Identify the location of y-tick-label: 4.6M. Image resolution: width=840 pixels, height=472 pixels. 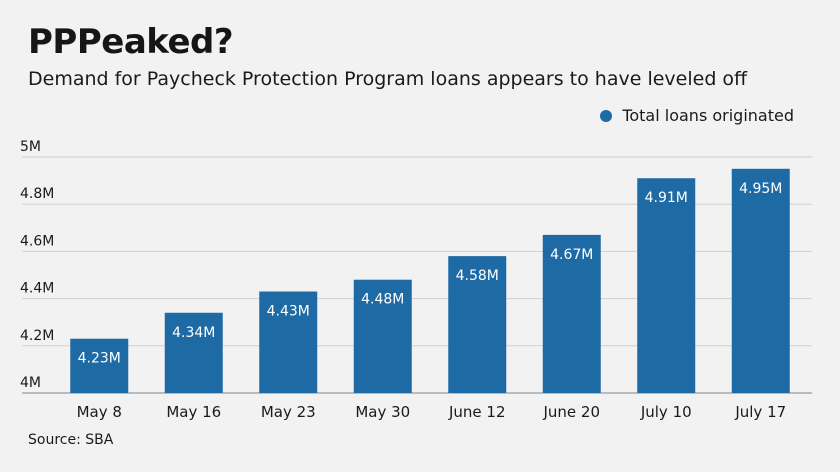
(37, 241).